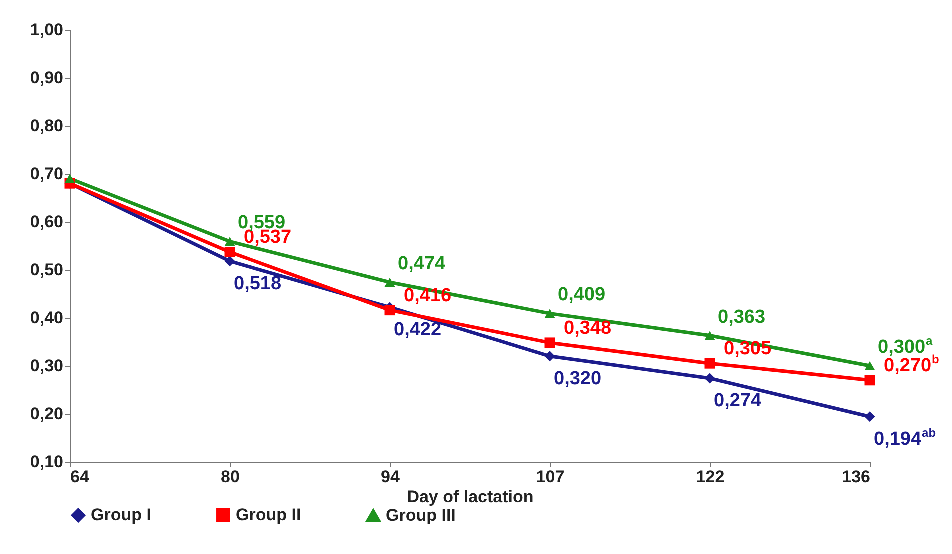  I want to click on y-tick-label: 1,00, so click(47, 30).